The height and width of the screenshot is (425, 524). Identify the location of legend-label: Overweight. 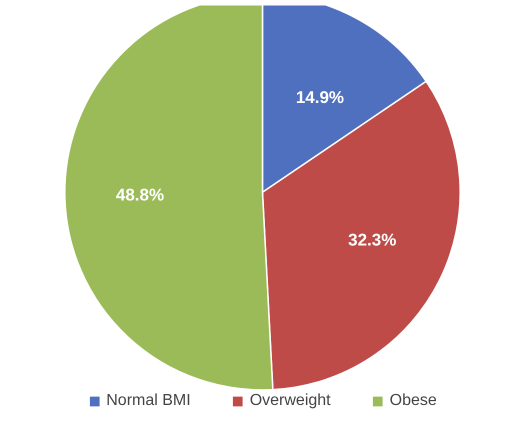
(290, 401).